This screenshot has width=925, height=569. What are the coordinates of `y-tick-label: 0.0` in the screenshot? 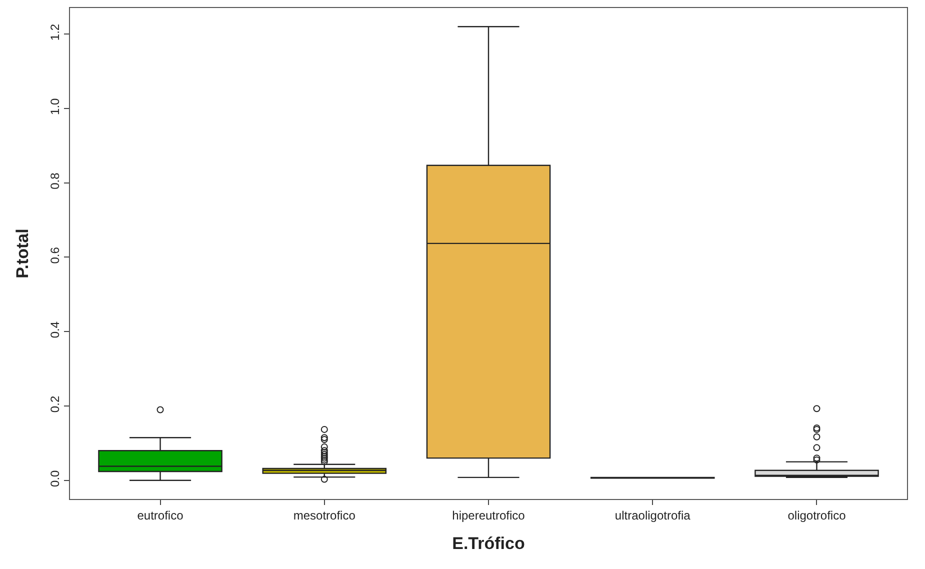 It's located at (55, 478).